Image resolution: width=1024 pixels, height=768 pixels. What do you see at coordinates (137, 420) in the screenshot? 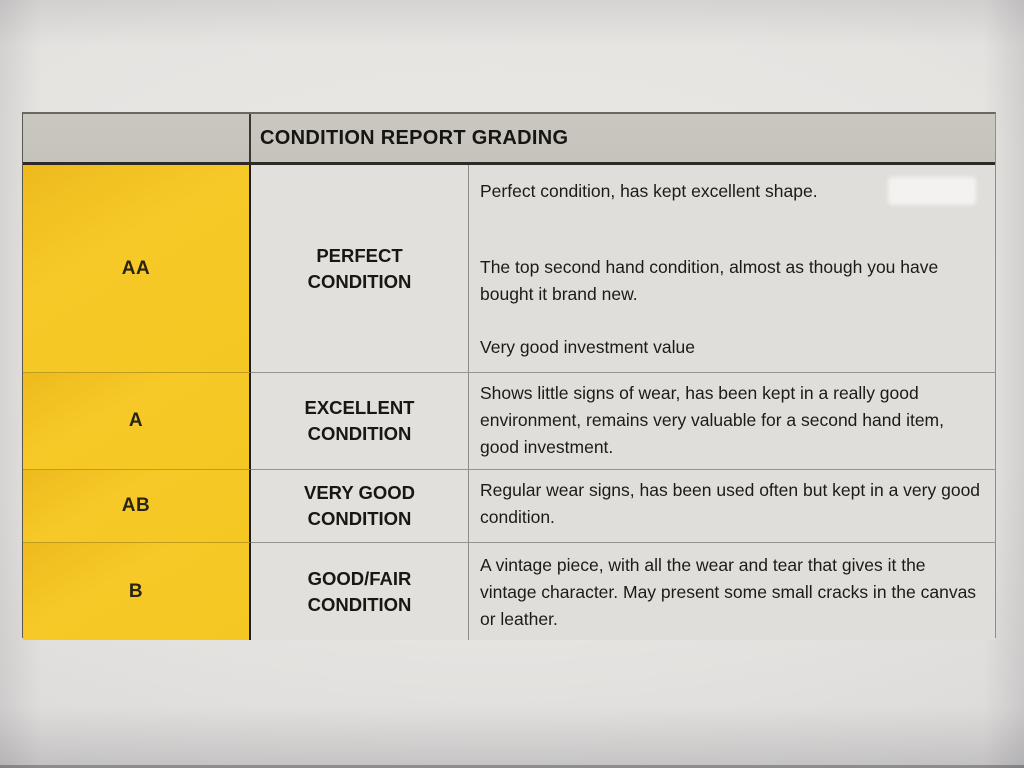
I see `grade-cell-a: A` at bounding box center [137, 420].